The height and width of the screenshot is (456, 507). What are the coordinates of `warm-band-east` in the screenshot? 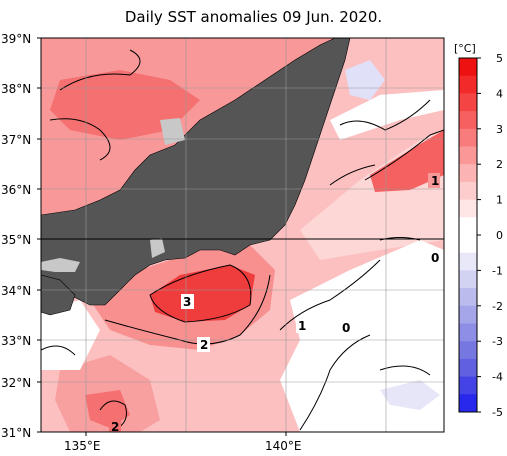 It's located at (407, 161).